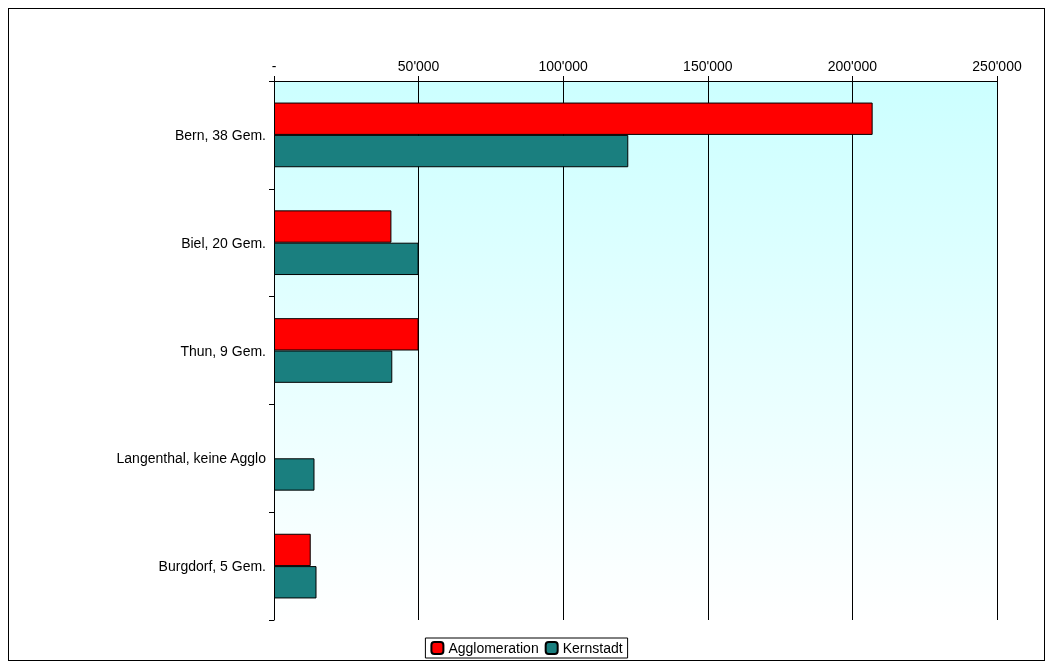  Describe the element at coordinates (418, 66) in the screenshot. I see `x-tick-label: 50'000` at that location.